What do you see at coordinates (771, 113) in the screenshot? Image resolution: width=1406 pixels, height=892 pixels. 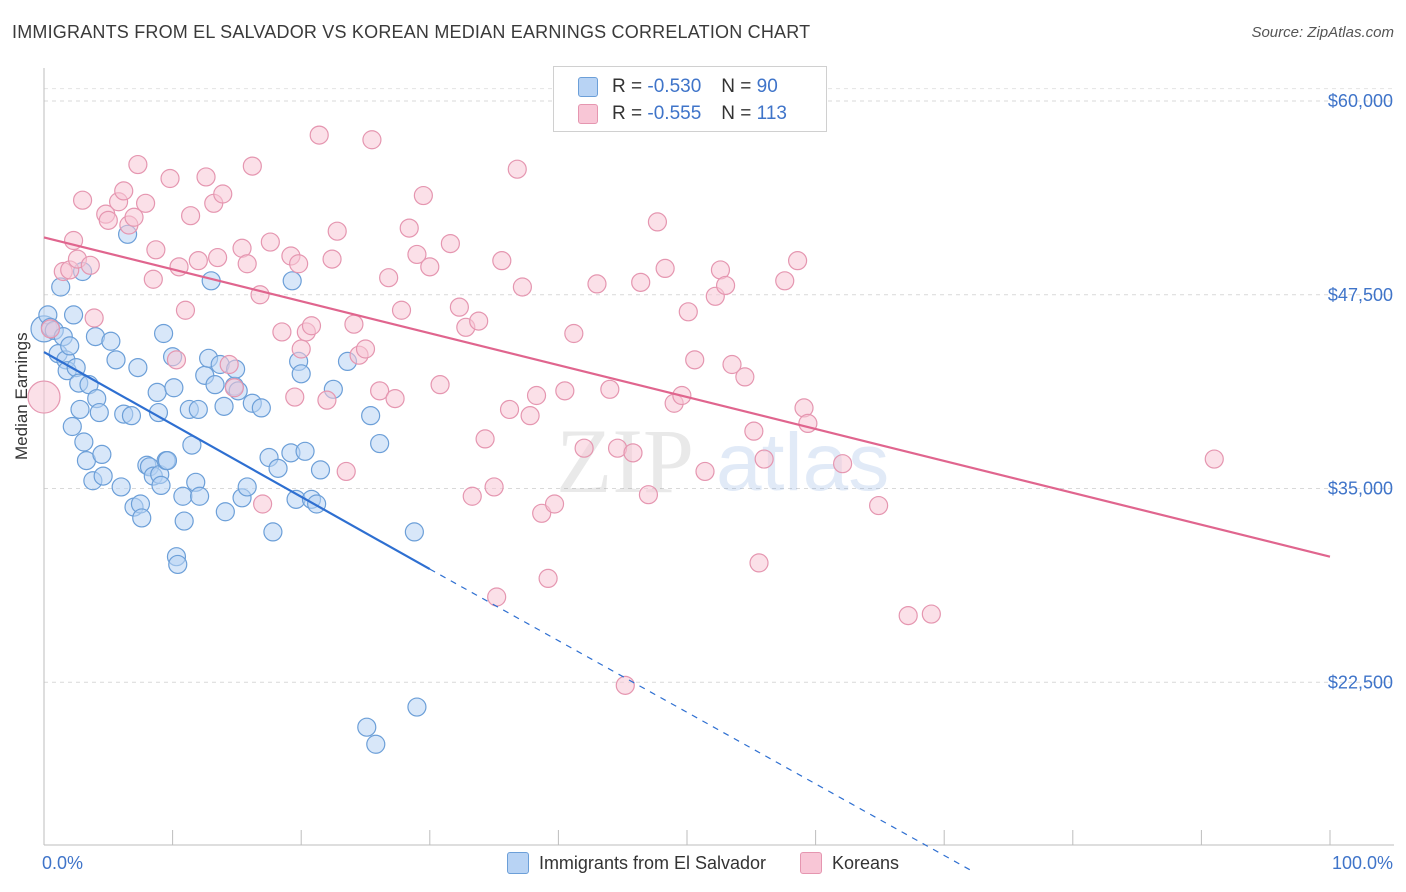 I see `stat-n-value: 113` at bounding box center [771, 113].